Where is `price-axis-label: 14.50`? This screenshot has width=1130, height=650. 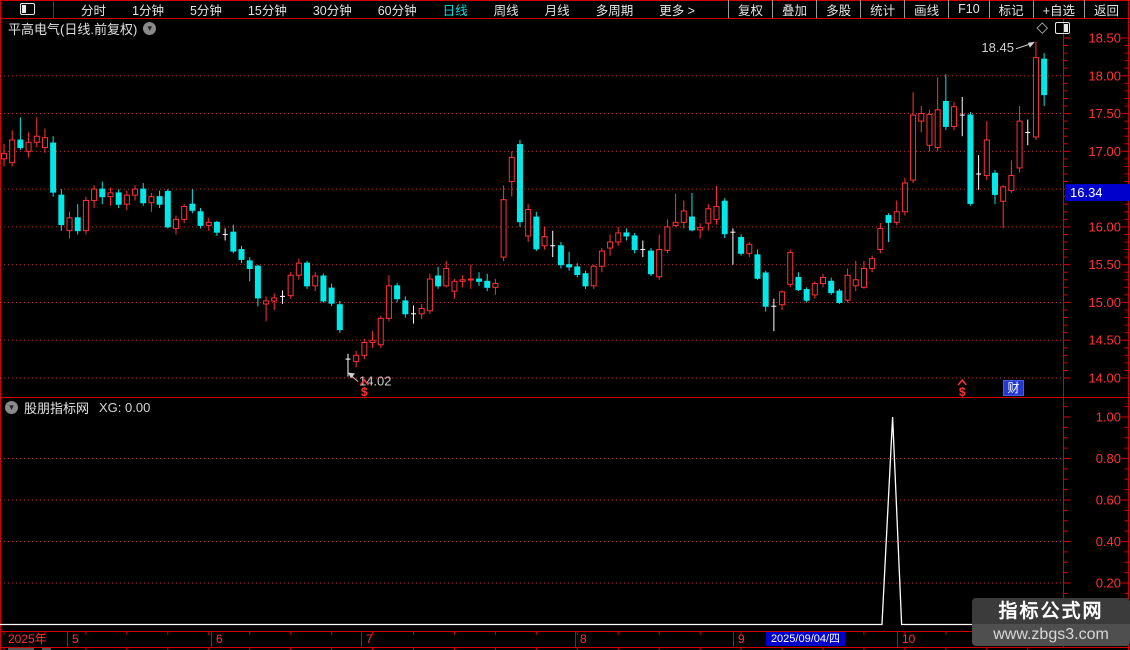 price-axis-label: 14.50 is located at coordinates (1104, 340).